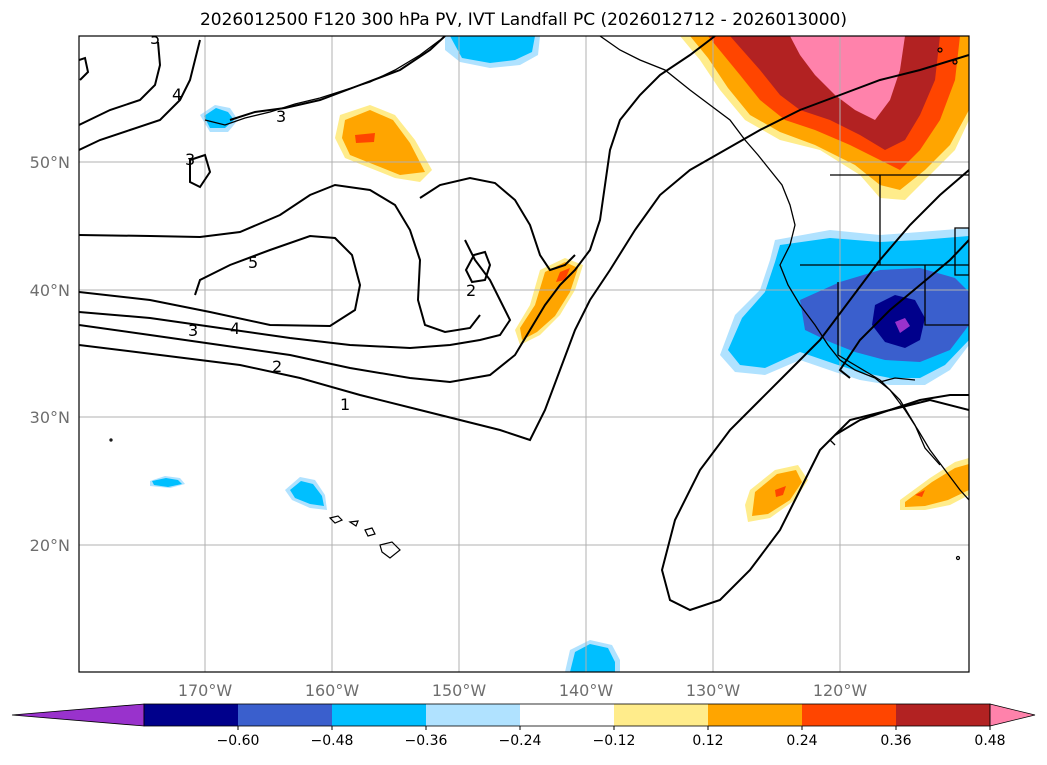 This screenshot has height=765, width=1047. What do you see at coordinates (520, 741) in the screenshot?
I see `colorbar-tick-label: −0.24` at bounding box center [520, 741].